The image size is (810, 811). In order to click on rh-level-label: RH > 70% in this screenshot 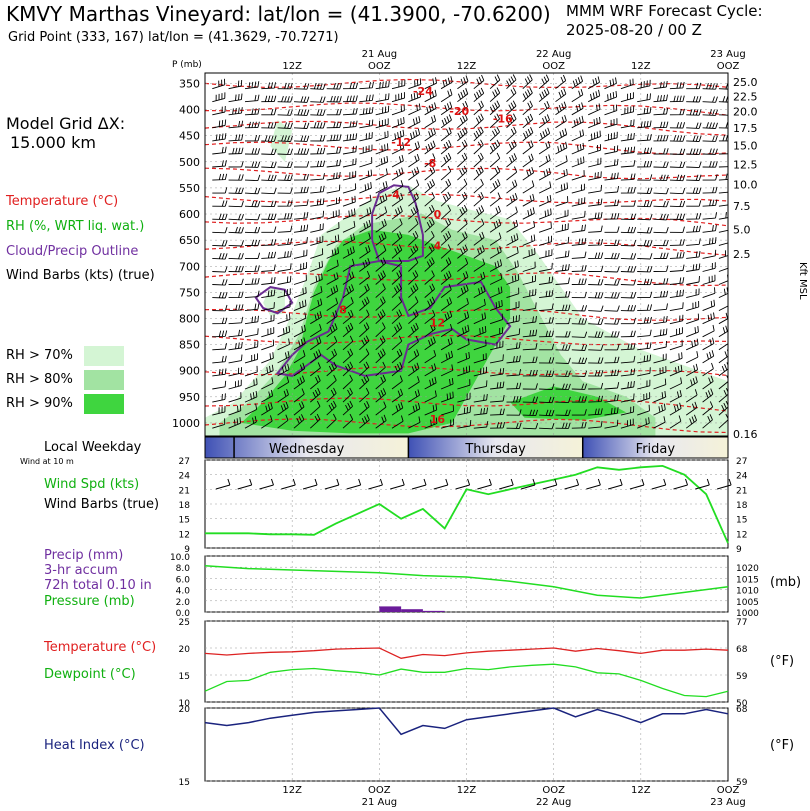, I will do `click(39, 355)`.